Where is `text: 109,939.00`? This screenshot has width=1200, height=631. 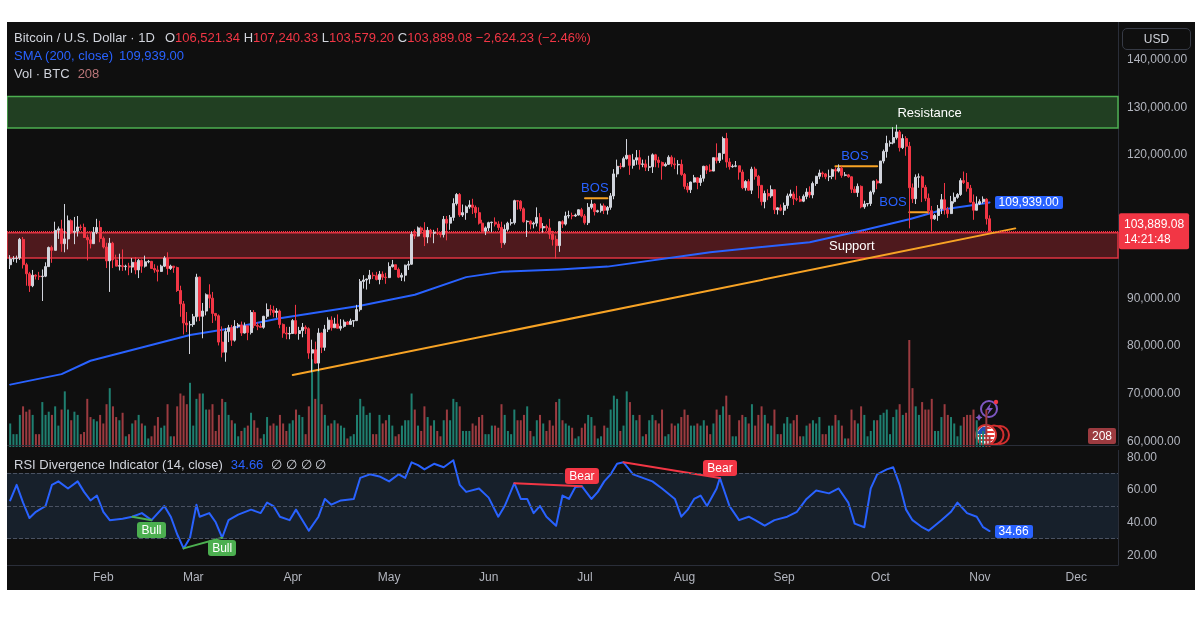
text: 109,939.00 is located at coordinates (152, 55).